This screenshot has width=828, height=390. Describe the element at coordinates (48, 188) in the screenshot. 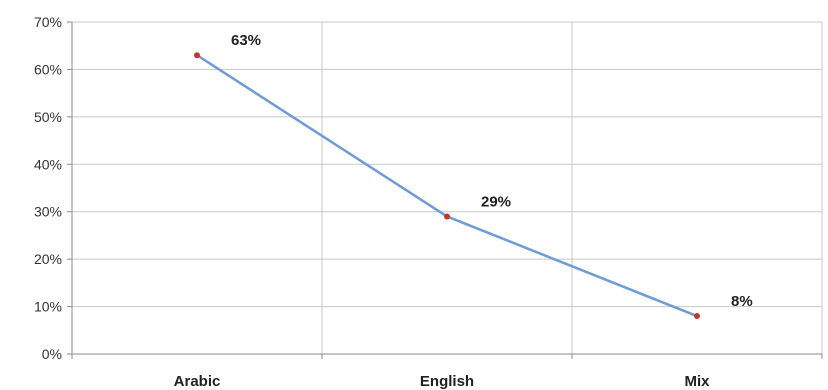

I see `y-axis-tick-labels: 0% 10% 20% 30% 40% 50% 60% 70%` at that location.